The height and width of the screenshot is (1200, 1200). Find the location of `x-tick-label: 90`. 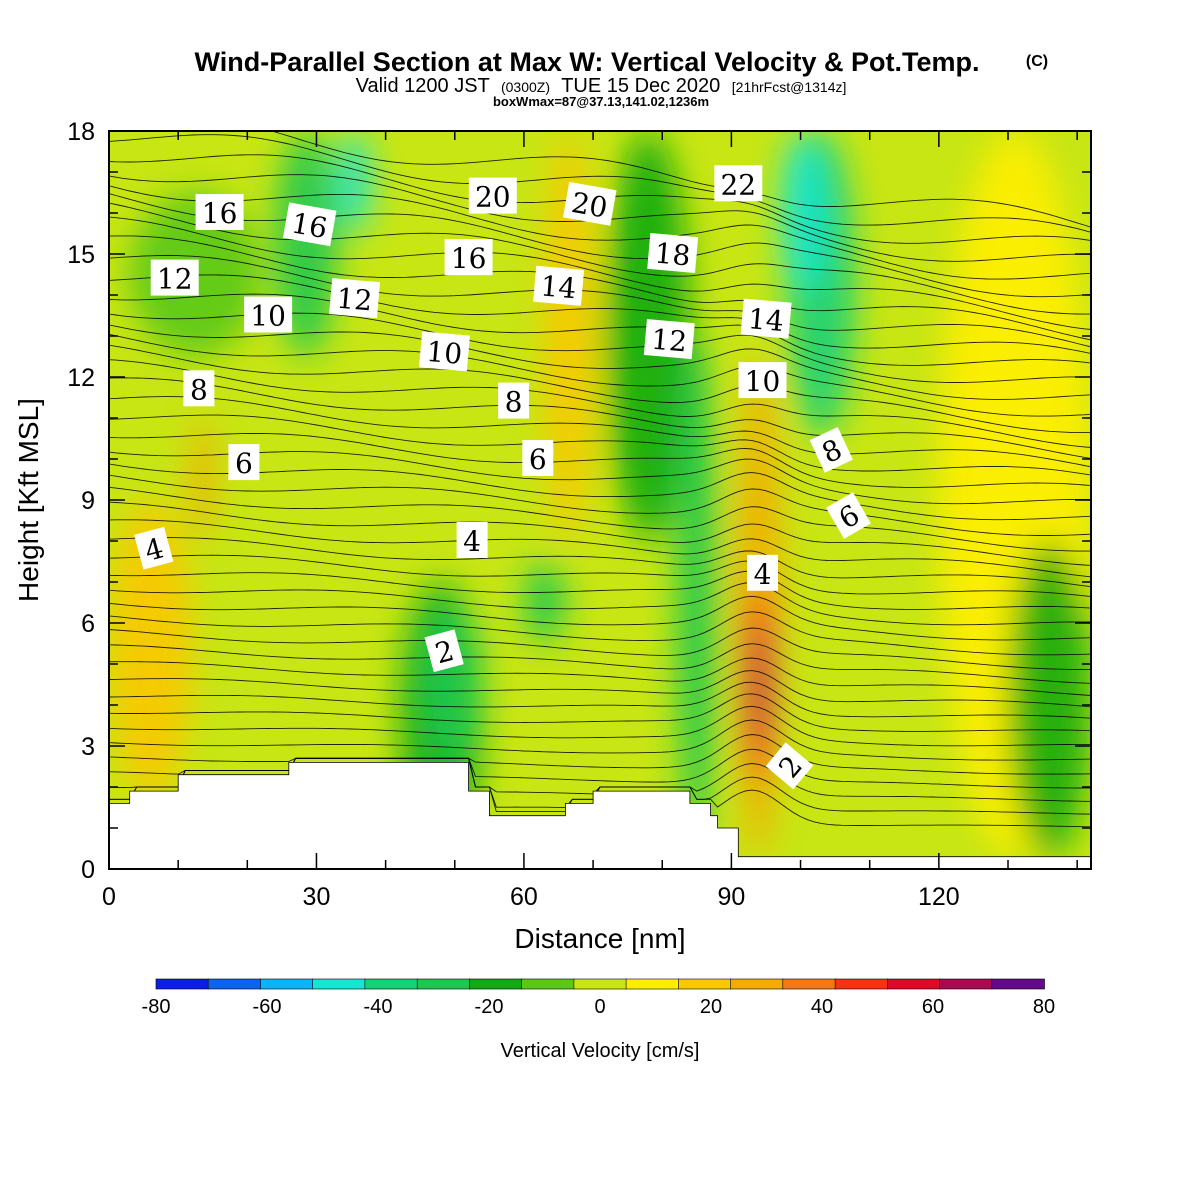

x-tick-label: 90 is located at coordinates (731, 897).